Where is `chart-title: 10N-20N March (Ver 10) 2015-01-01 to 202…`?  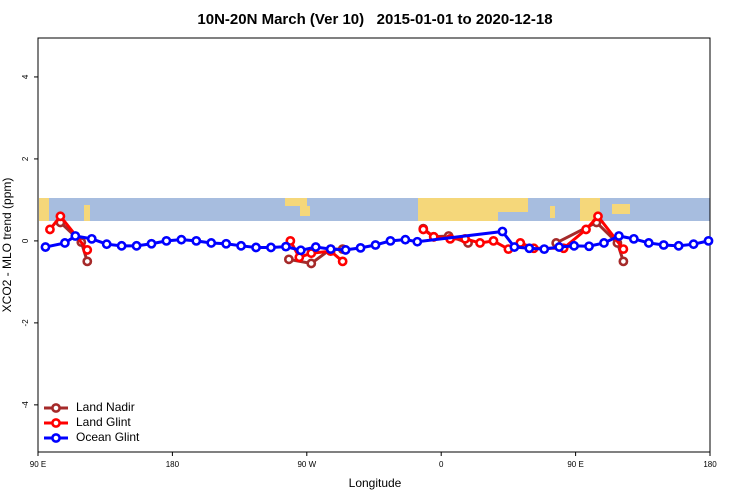 chart-title: 10N-20N March (Ver 10) 2015-01-01 to 202… is located at coordinates (374, 19).